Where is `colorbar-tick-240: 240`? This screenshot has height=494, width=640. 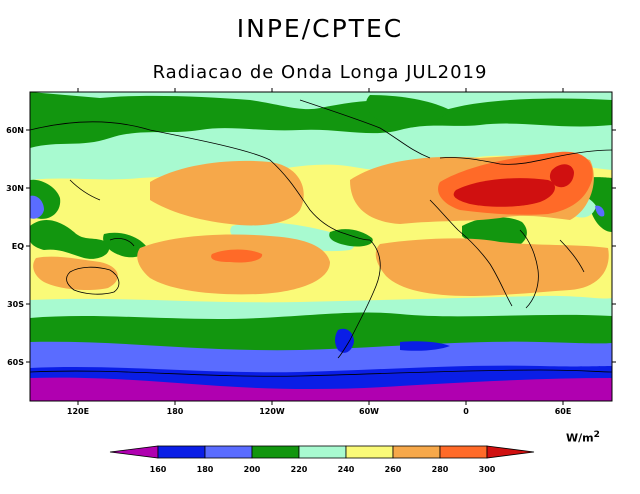
colorbar-tick-240: 240 is located at coordinates (346, 469).